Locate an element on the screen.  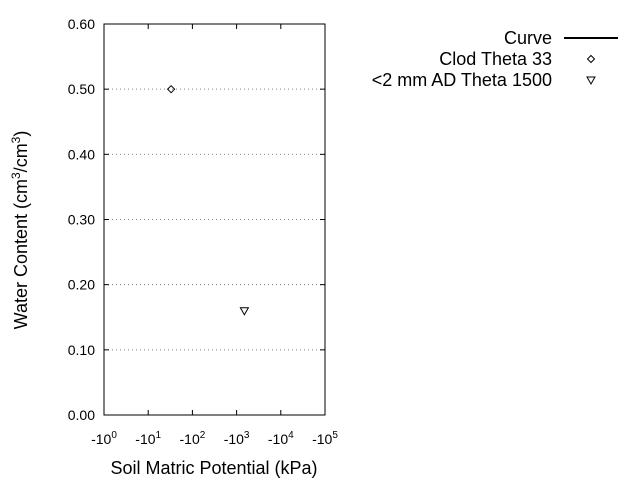
x-tick-label: -102 is located at coordinates (193, 438).